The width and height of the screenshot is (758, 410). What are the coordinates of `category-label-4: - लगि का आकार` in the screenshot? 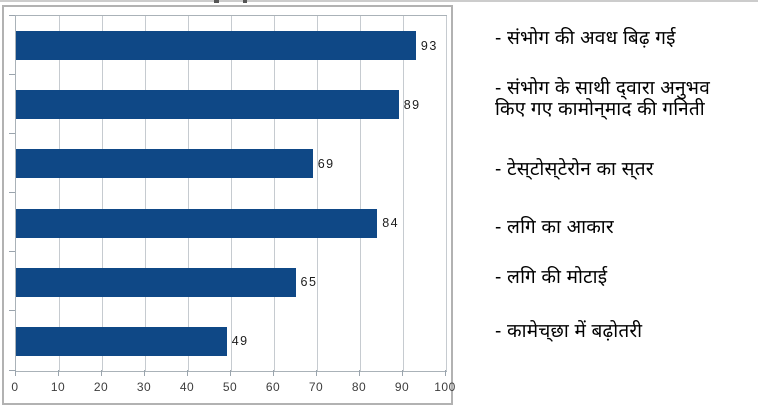 It's located at (554, 227).